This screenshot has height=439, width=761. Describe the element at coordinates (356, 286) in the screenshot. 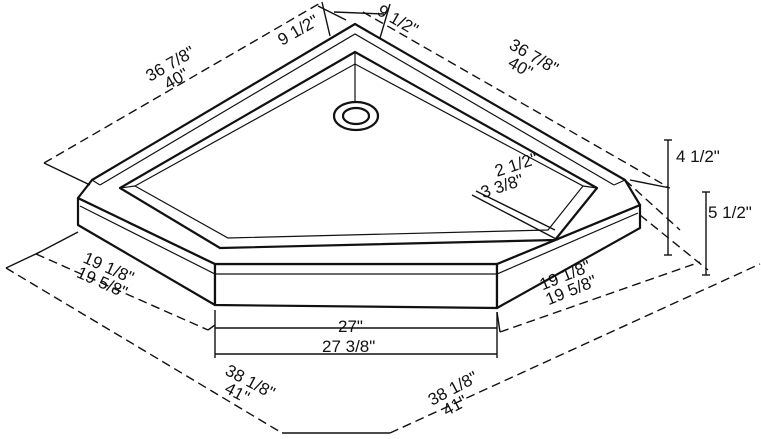

I see `base-front-face` at that location.